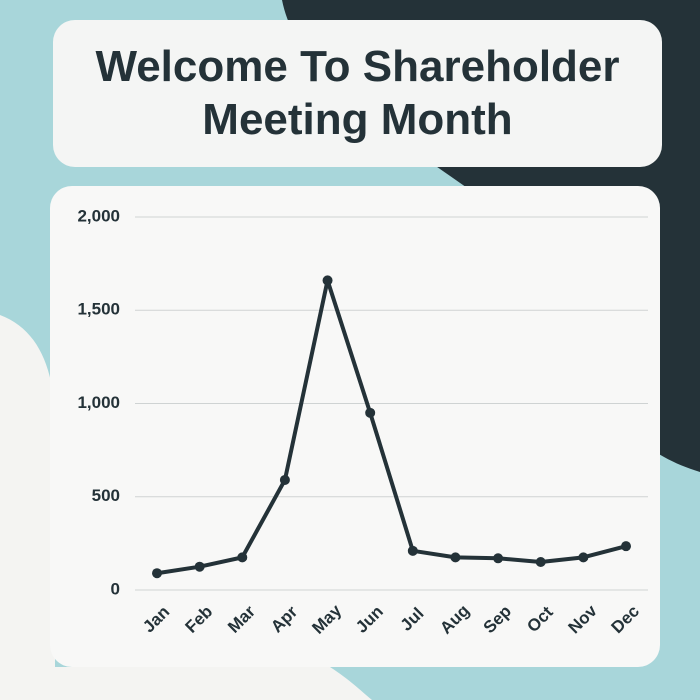 The image size is (700, 700). Describe the element at coordinates (115, 588) in the screenshot. I see `y-tick-label: 0` at that location.